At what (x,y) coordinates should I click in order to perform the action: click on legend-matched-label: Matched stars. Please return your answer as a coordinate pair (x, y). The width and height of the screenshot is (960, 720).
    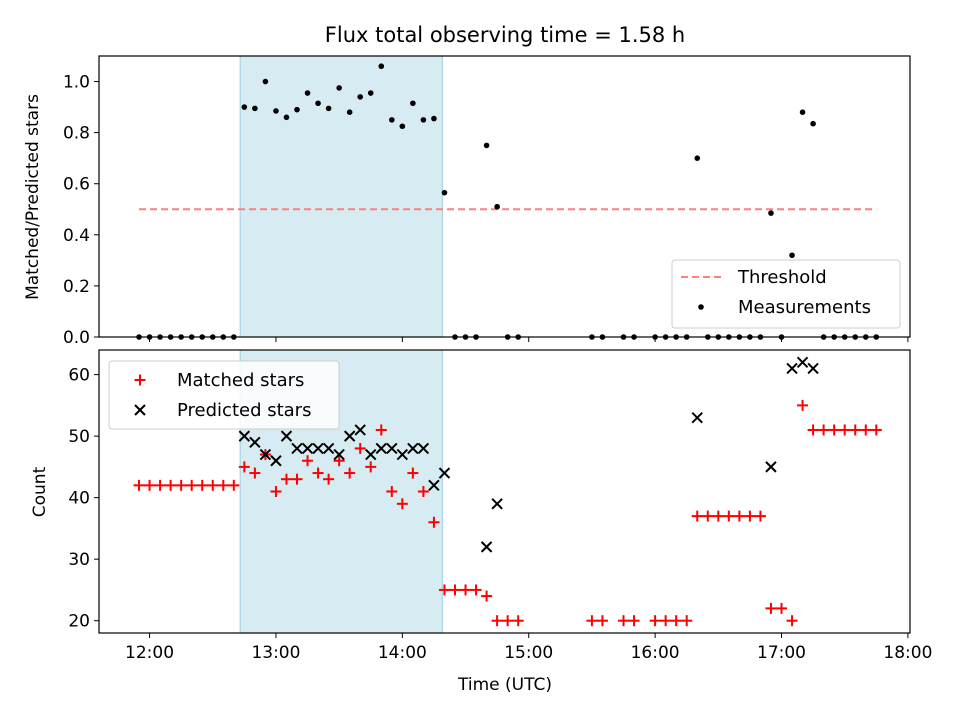
    Looking at the image, I should click on (240, 380).